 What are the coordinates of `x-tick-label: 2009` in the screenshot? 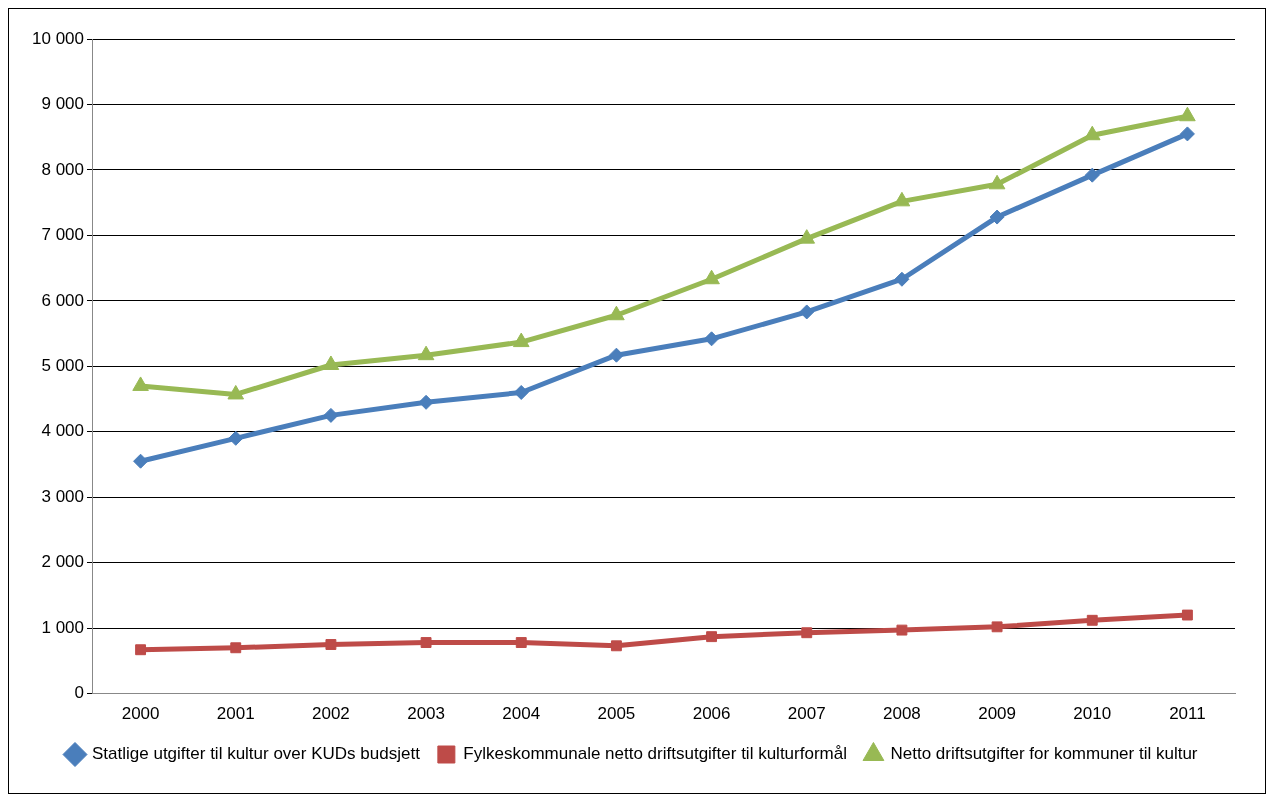 It's located at (997, 714).